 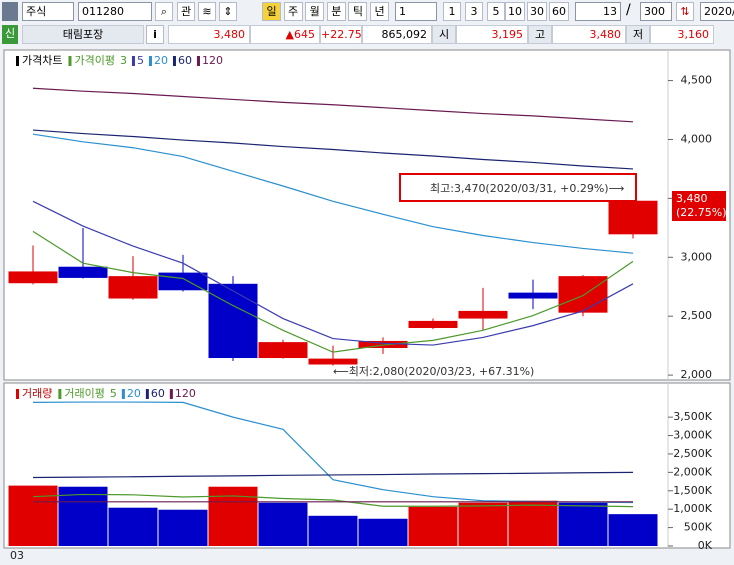 What do you see at coordinates (598, 11) in the screenshot?
I see `count-input: 13` at bounding box center [598, 11].